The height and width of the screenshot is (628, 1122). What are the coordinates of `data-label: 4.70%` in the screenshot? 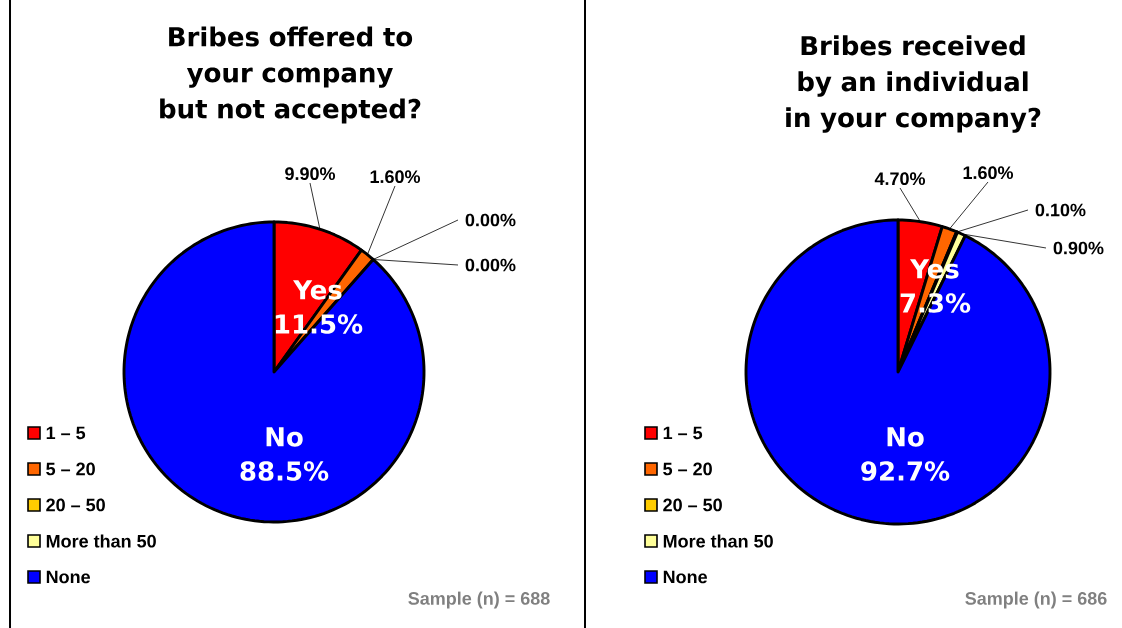 It's located at (900, 179).